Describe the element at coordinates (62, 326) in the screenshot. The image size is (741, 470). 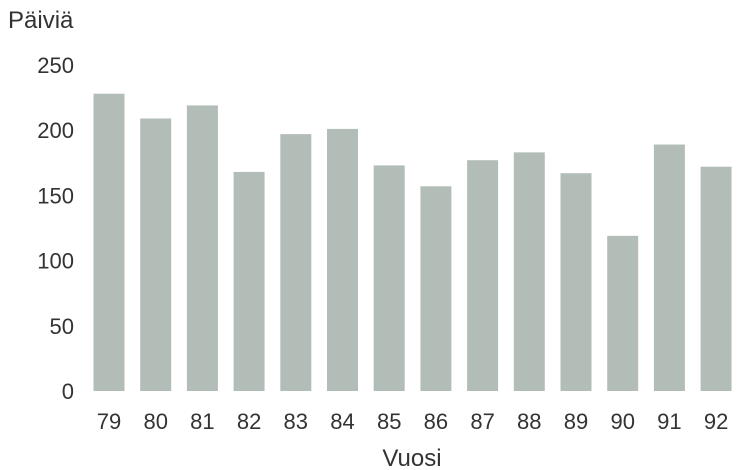
I see `y-tick-label: 50` at that location.